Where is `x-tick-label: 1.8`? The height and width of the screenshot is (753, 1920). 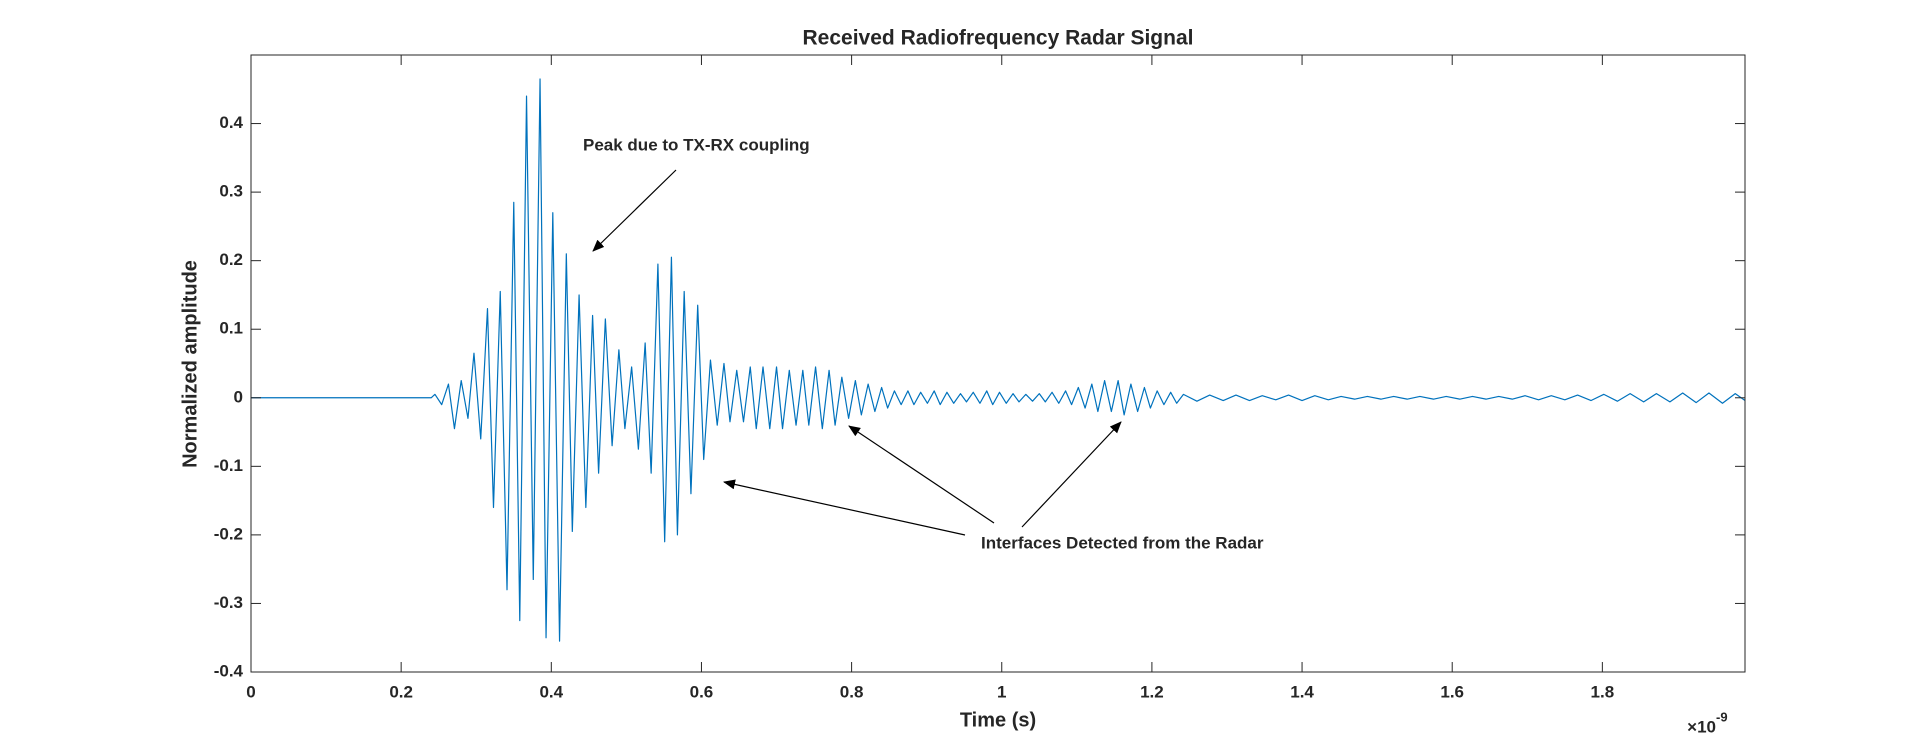 x-tick-label: 1.8 is located at coordinates (1603, 691).